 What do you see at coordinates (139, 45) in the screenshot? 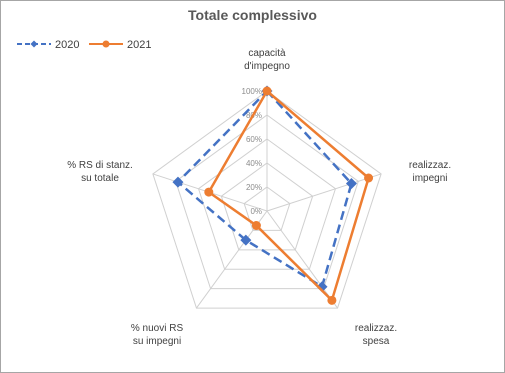
I see `legend-label-2021: 2021` at bounding box center [139, 45].